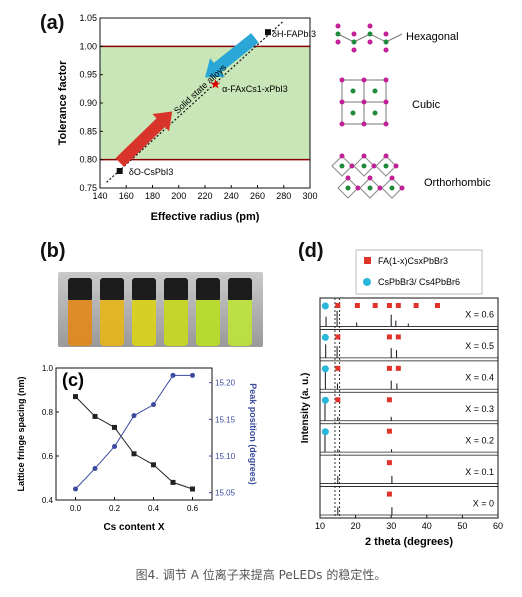 This screenshot has width=522, height=597. I want to click on x-tick-label: 200, so click(178, 196).